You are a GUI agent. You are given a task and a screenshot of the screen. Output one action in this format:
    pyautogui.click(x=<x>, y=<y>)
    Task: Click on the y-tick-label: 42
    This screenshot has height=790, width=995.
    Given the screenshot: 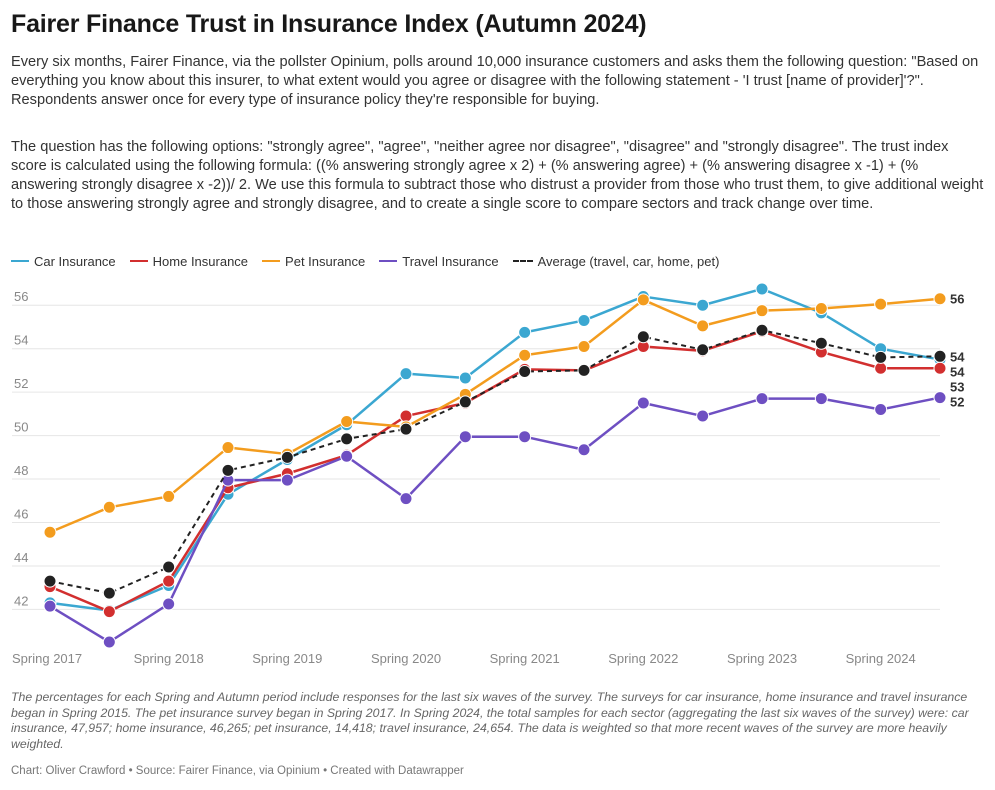 What is the action you would take?
    pyautogui.click(x=21, y=600)
    